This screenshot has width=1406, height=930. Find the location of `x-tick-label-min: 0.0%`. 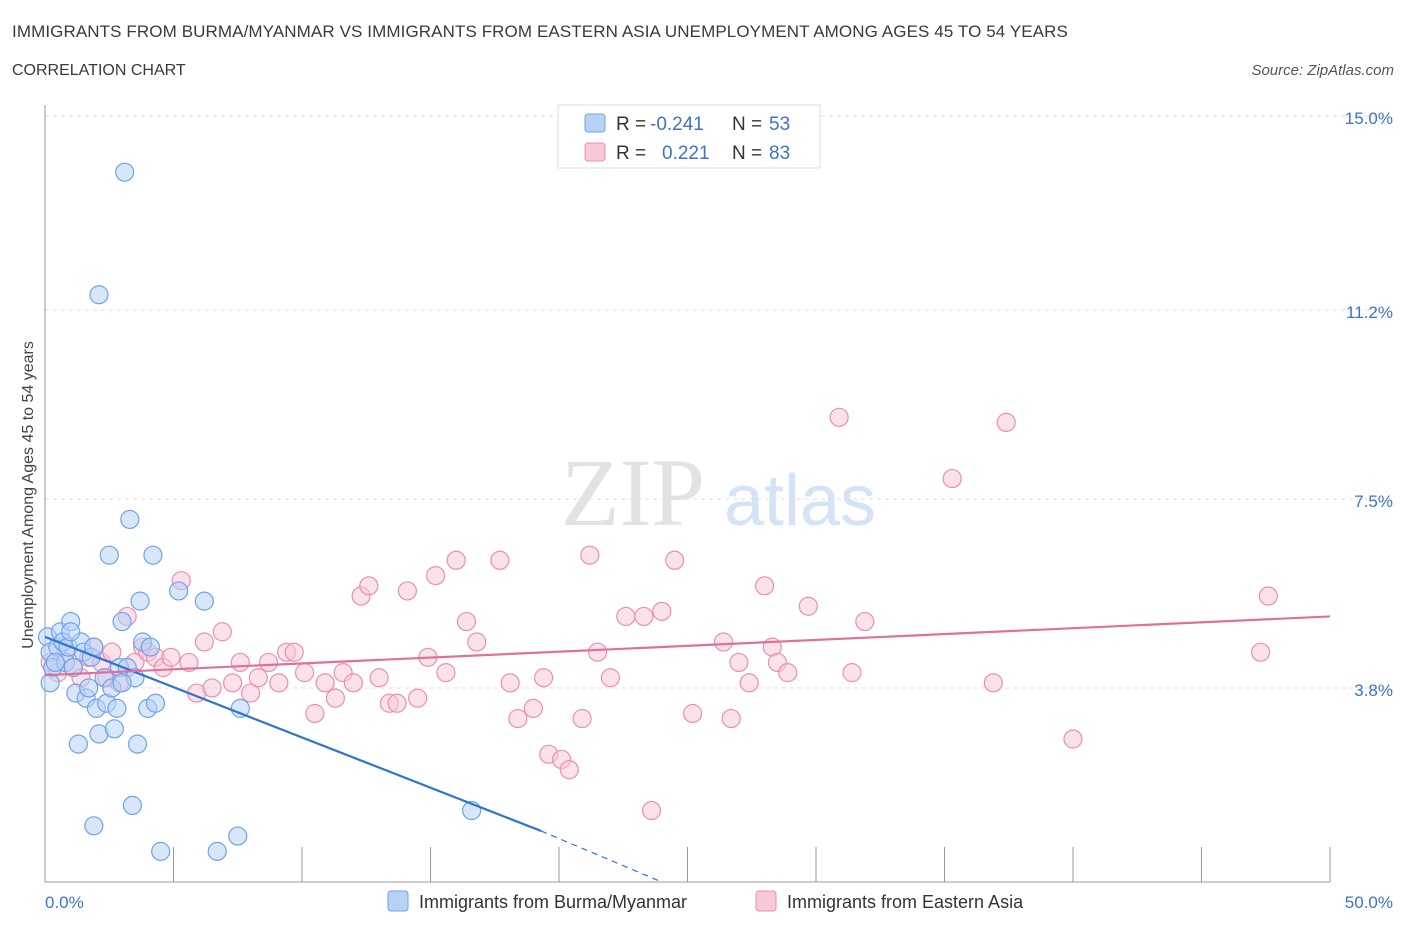

x-tick-label-min: 0.0% is located at coordinates (64, 902).